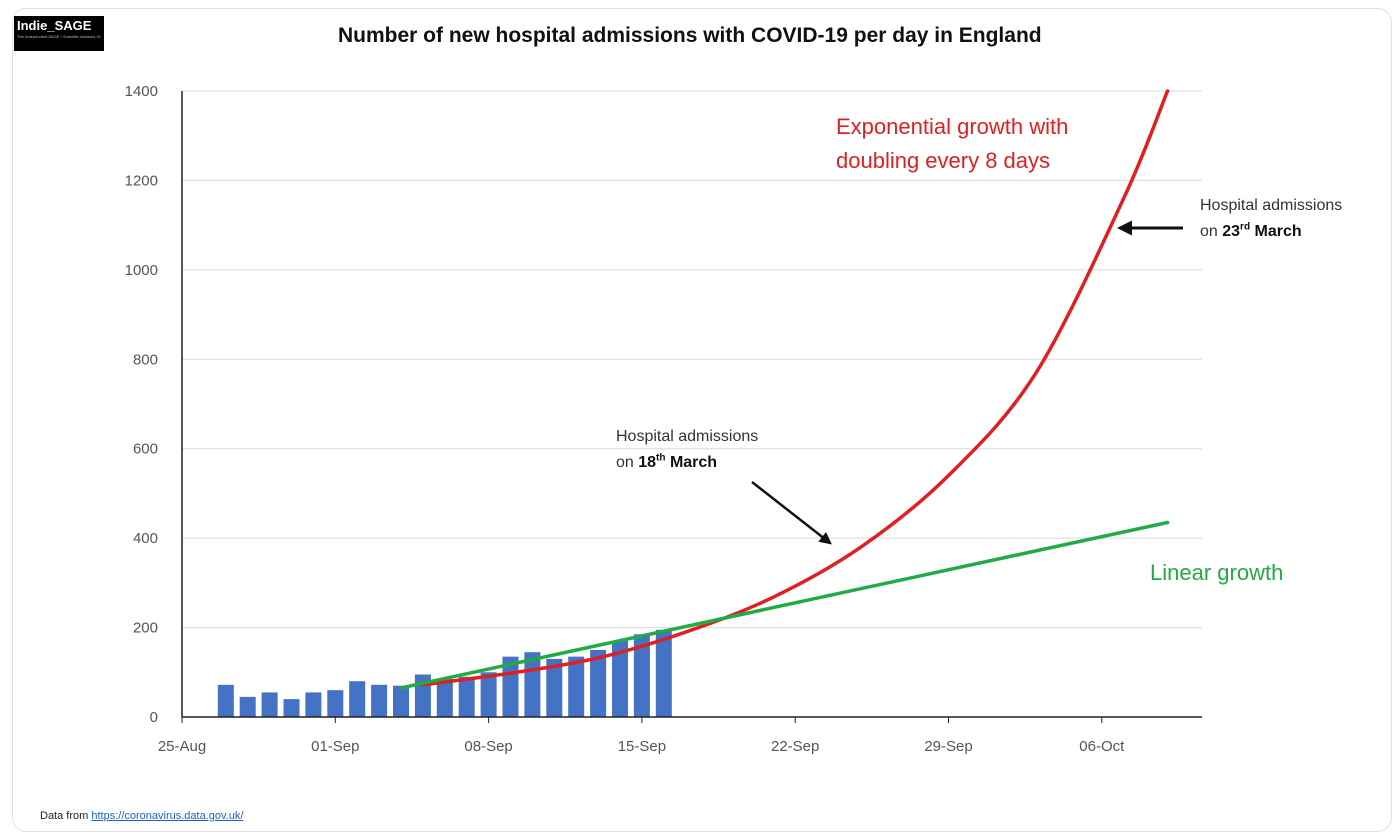 This screenshot has width=1396, height=837. What do you see at coordinates (1102, 746) in the screenshot?
I see `x-tick-label-6: 06-Oct` at bounding box center [1102, 746].